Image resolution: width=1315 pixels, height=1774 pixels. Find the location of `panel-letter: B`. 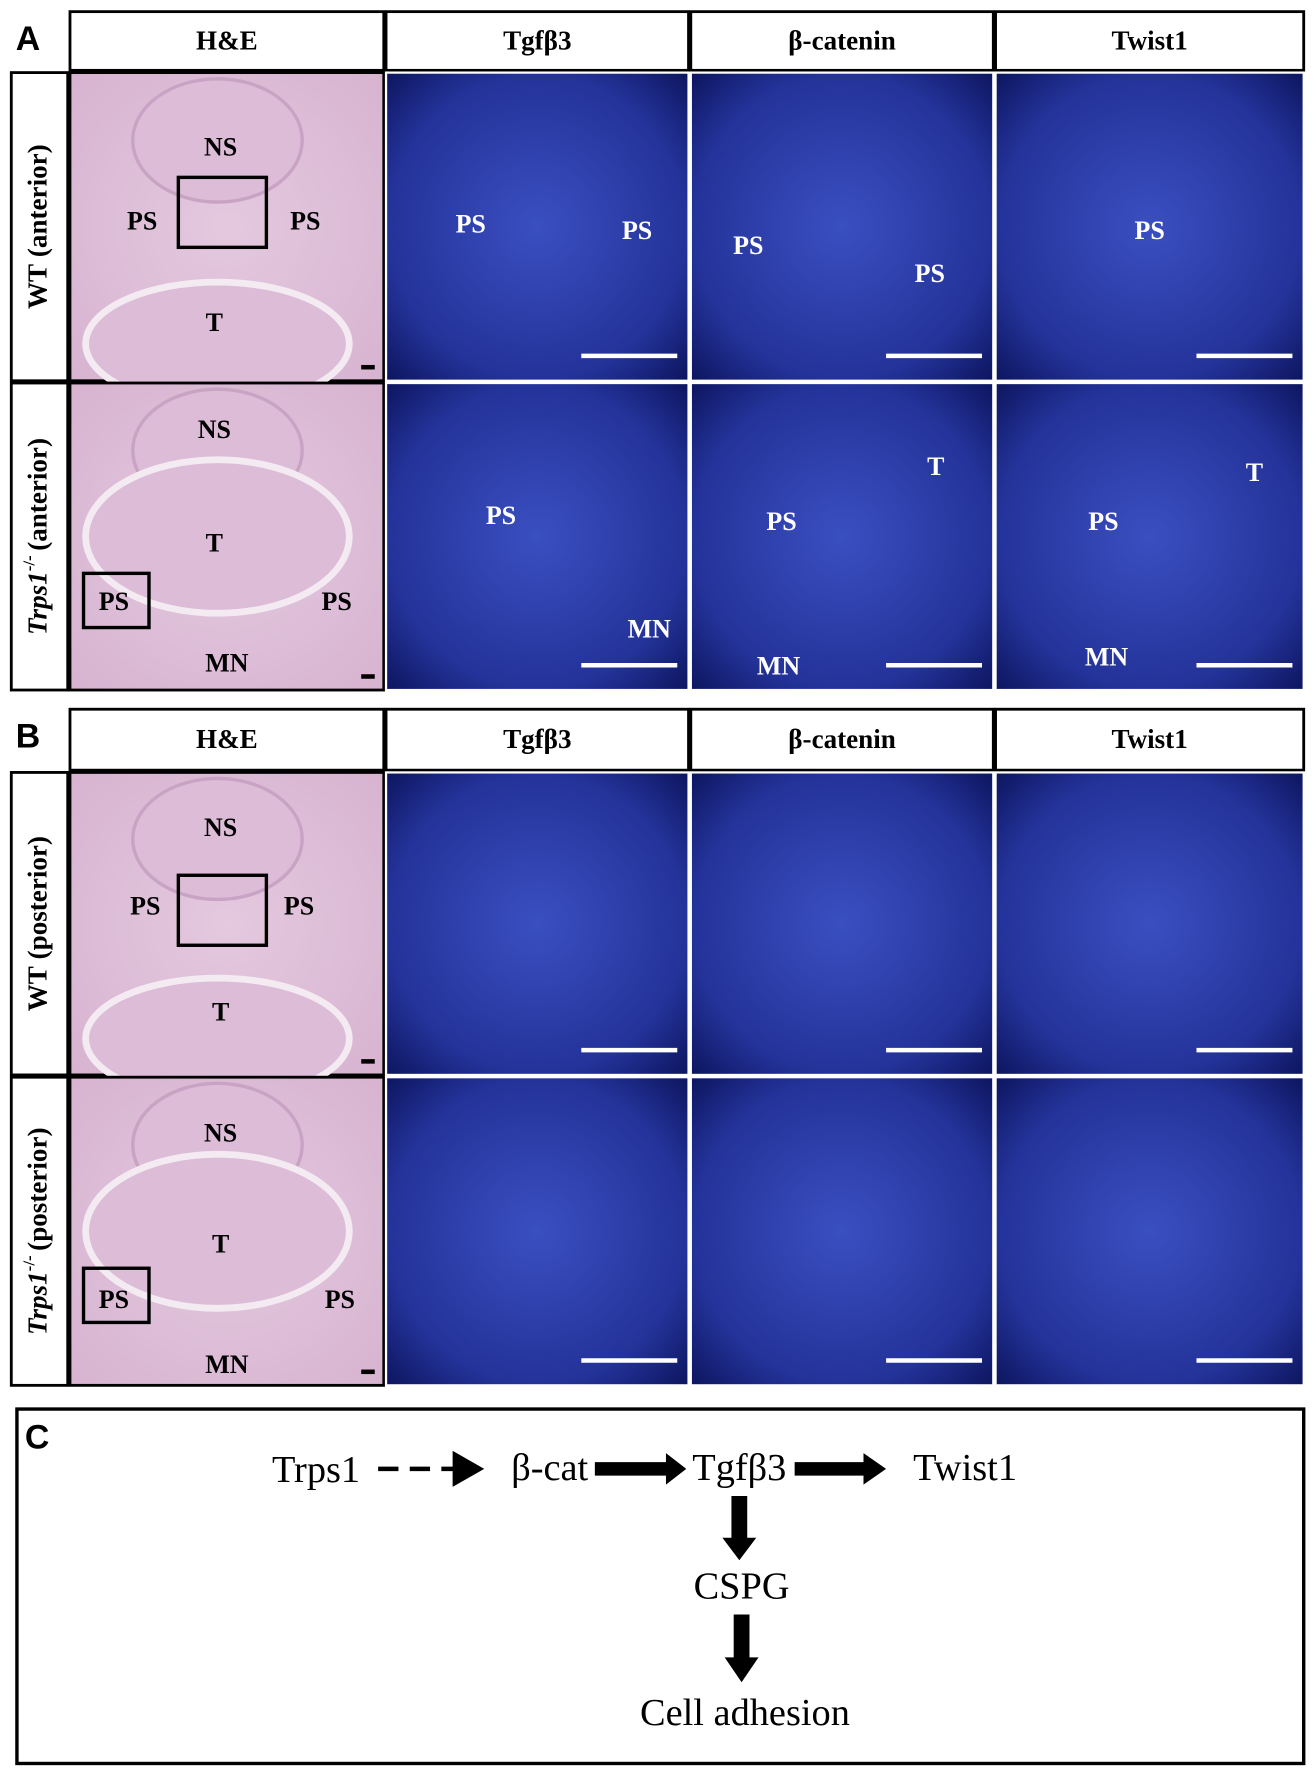

panel-letter: B is located at coordinates (28, 737).